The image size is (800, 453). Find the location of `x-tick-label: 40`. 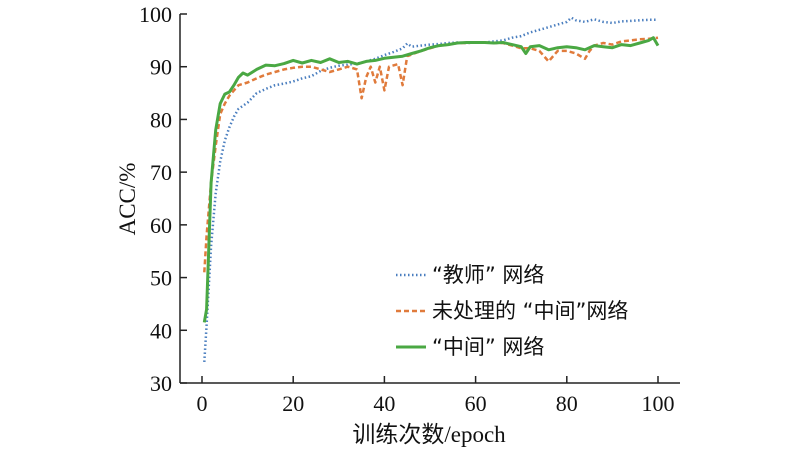

x-tick-label: 40 is located at coordinates (384, 403).